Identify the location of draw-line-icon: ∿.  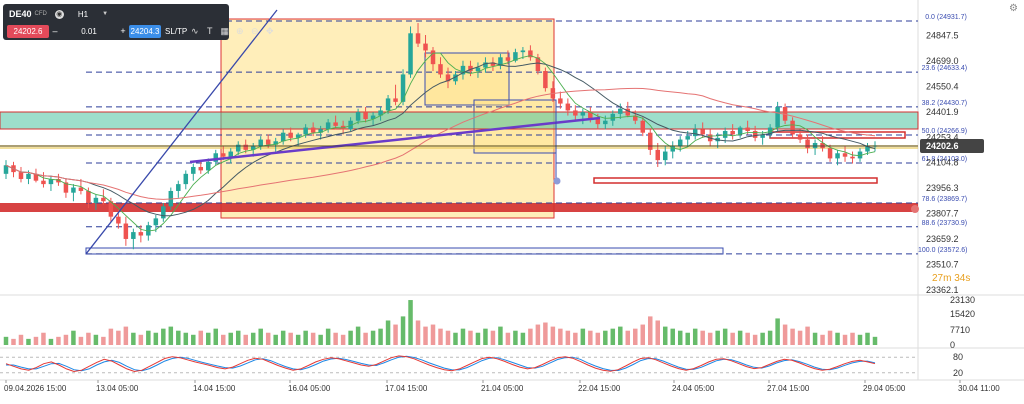
(194, 30).